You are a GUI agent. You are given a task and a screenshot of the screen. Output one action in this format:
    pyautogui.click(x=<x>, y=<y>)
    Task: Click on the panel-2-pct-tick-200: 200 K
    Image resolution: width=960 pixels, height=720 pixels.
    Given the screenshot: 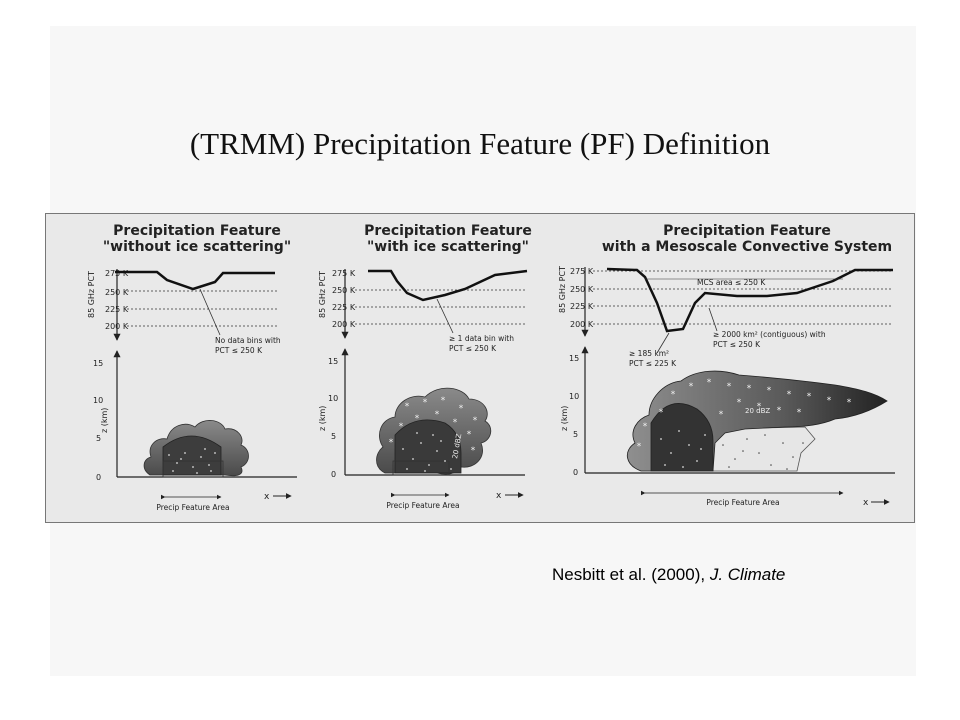 What is the action you would take?
    pyautogui.click(x=344, y=324)
    